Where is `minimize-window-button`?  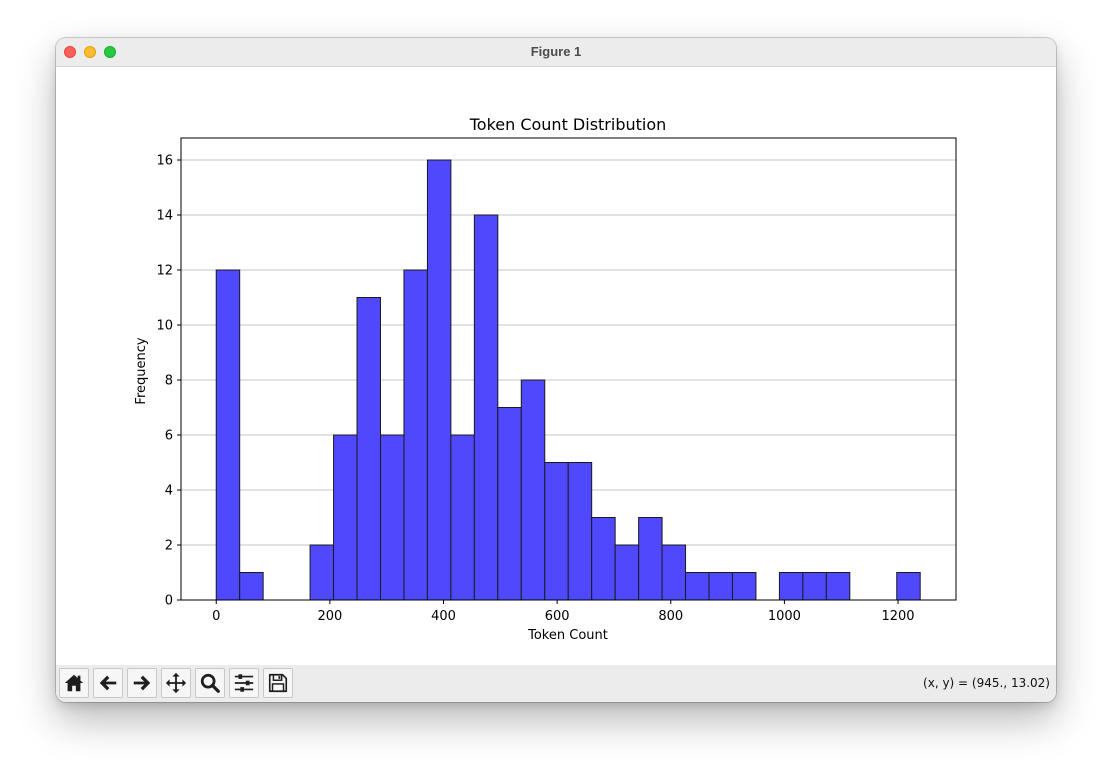
minimize-window-button is located at coordinates (90, 52).